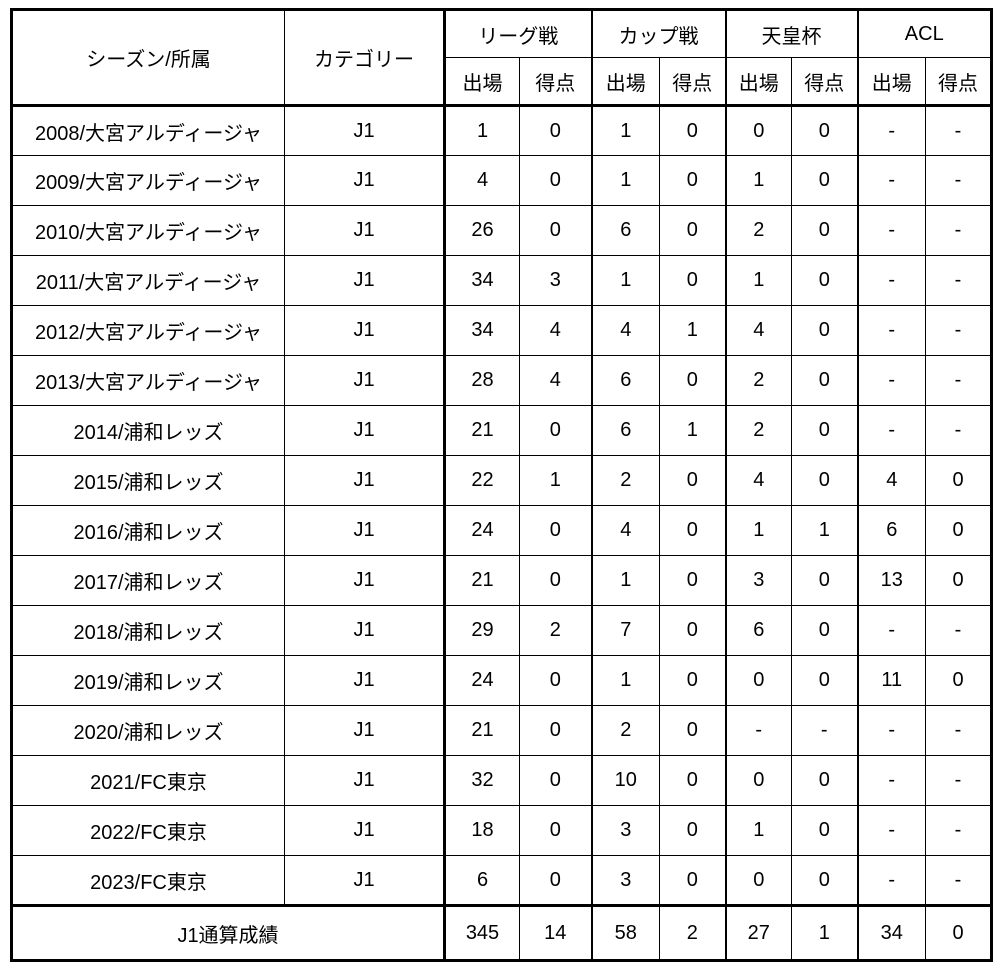  I want to click on stat-cell: 13, so click(891, 580).